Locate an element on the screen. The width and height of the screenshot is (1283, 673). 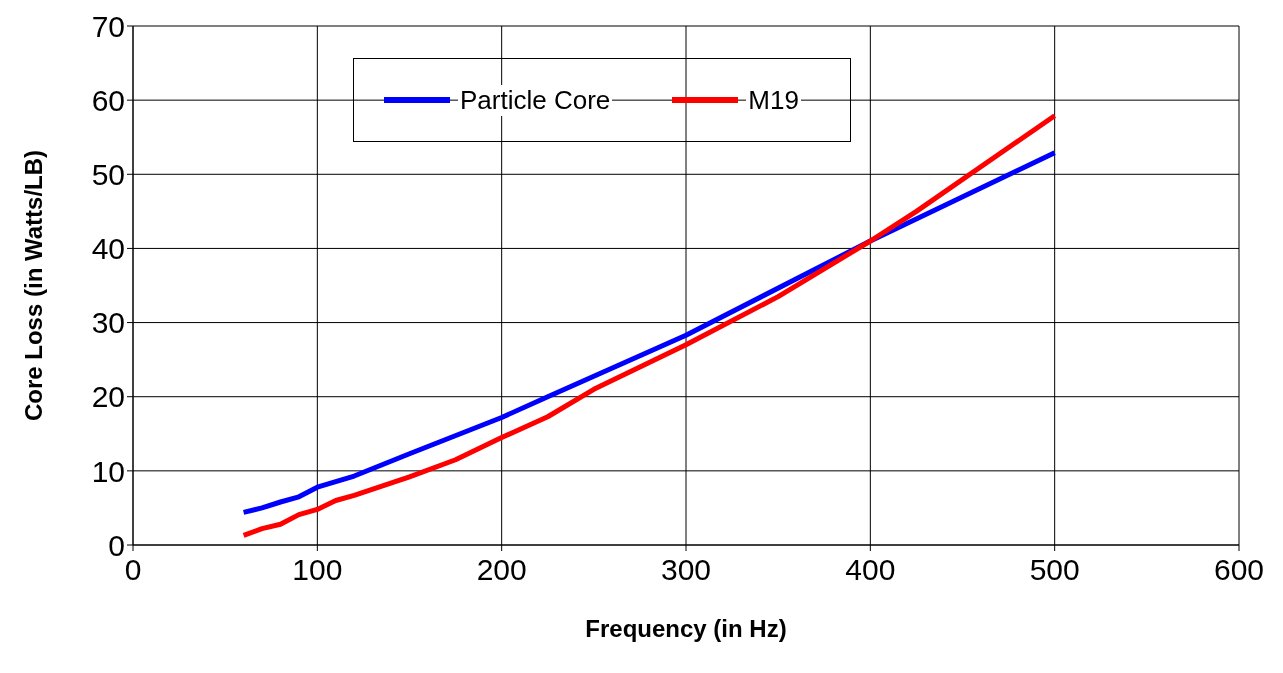
x-tick-label: 300 is located at coordinates (686, 570).